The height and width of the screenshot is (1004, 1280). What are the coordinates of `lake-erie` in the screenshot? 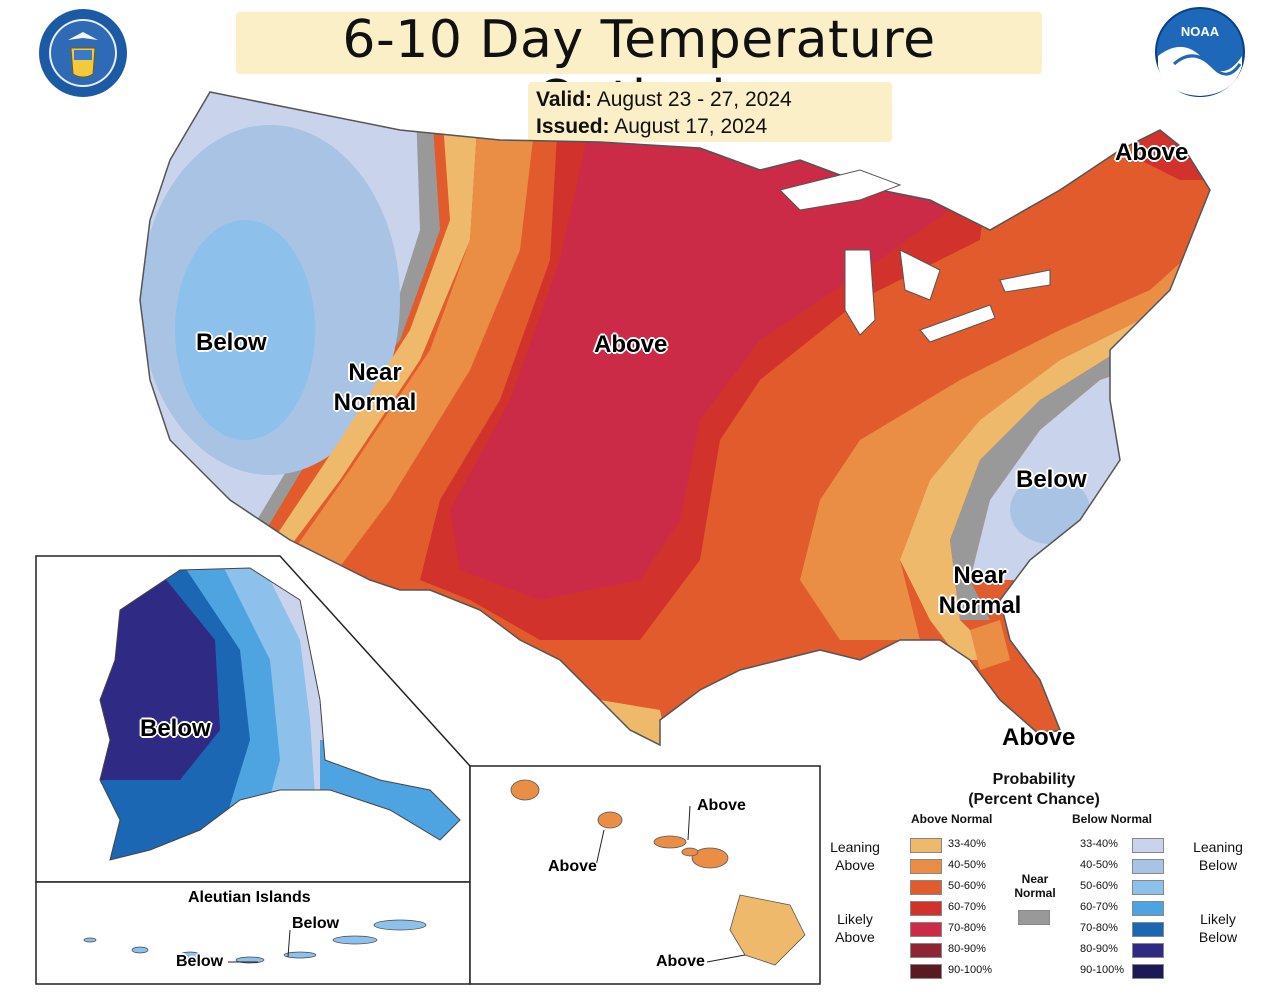 It's located at (957, 323).